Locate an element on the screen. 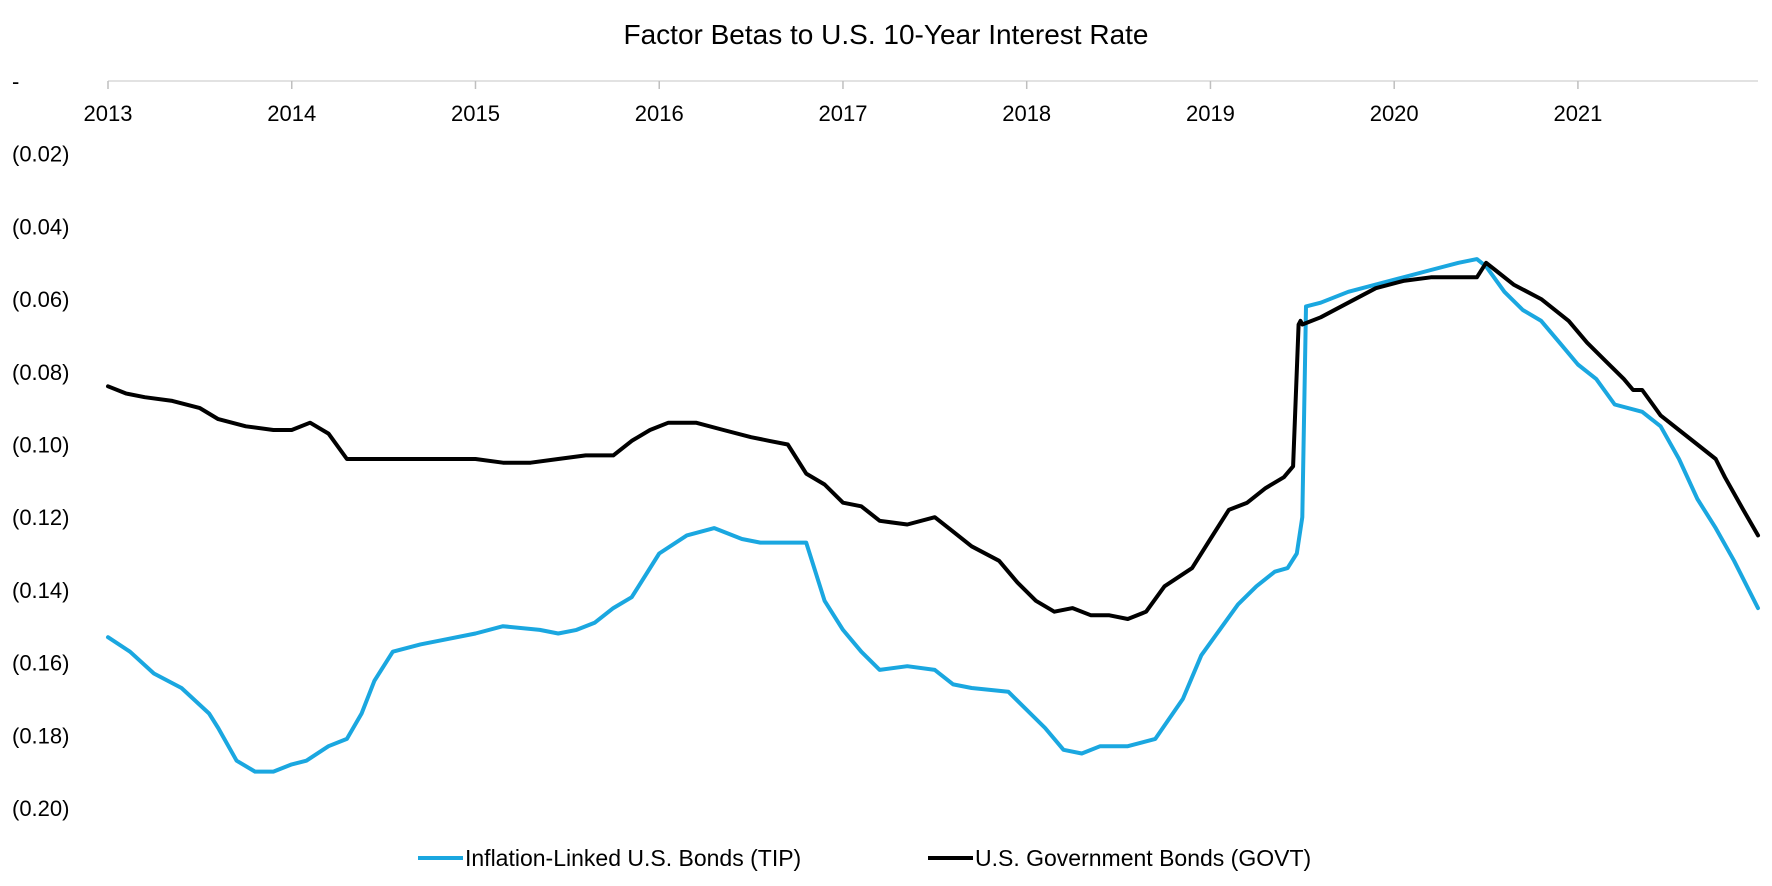 The width and height of the screenshot is (1772, 886). y-tick-label: (0.10) is located at coordinates (40, 445).